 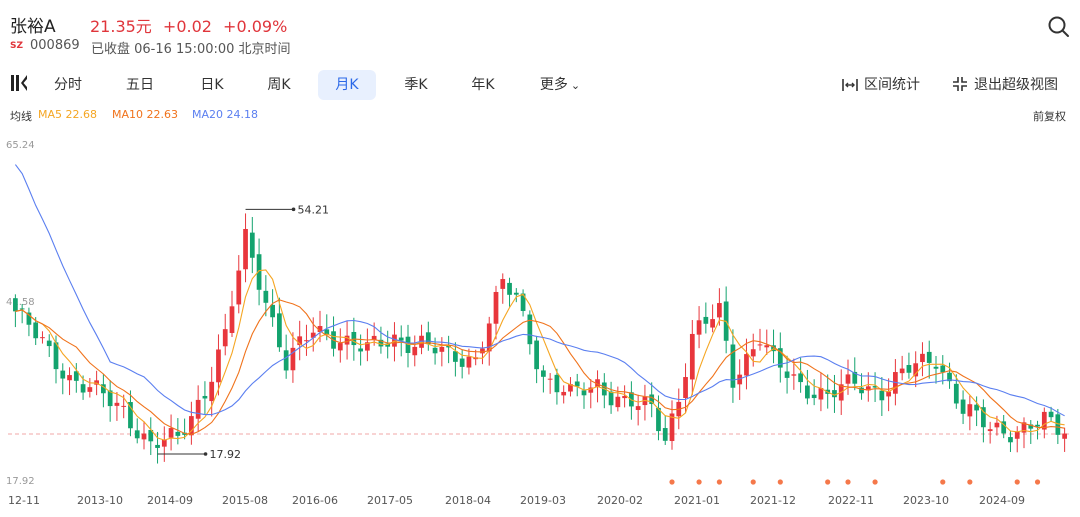 I want to click on price-change: +0.02, so click(x=187, y=26).